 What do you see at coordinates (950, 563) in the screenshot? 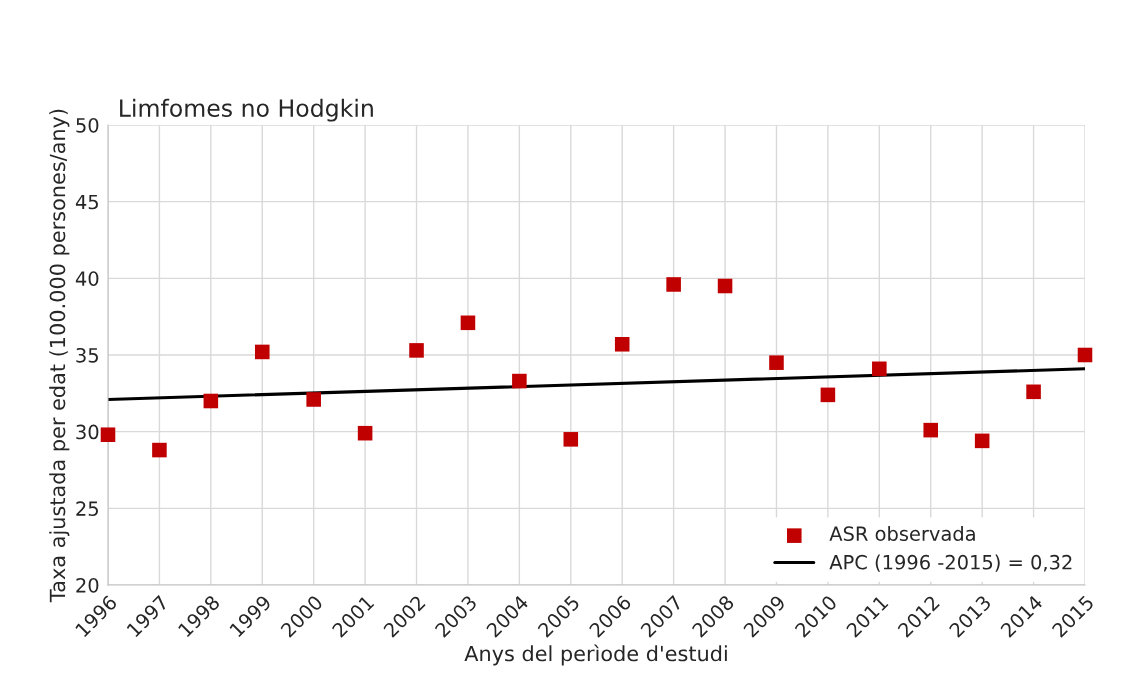
I see `legend-label: APC (1996 -2015) = 0,32` at bounding box center [950, 563].